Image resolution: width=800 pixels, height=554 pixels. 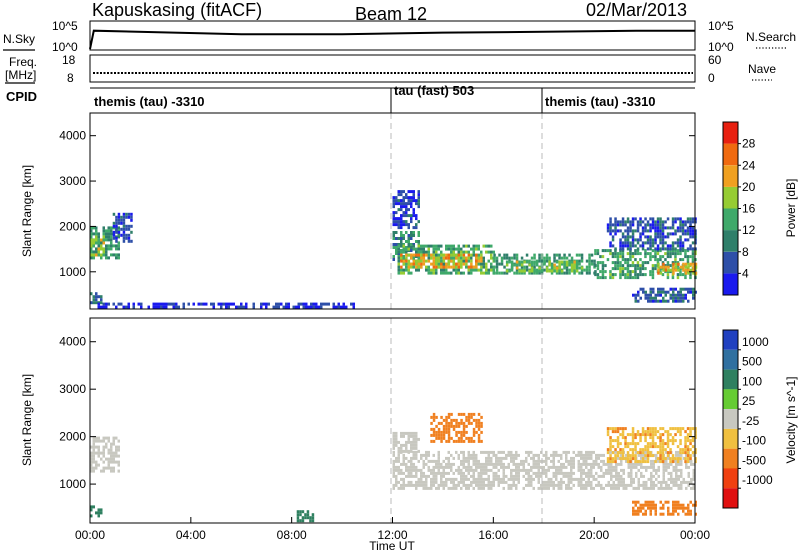 What do you see at coordinates (20, 75) in the screenshot?
I see `freq-label-bottom: [MHz]` at bounding box center [20, 75].